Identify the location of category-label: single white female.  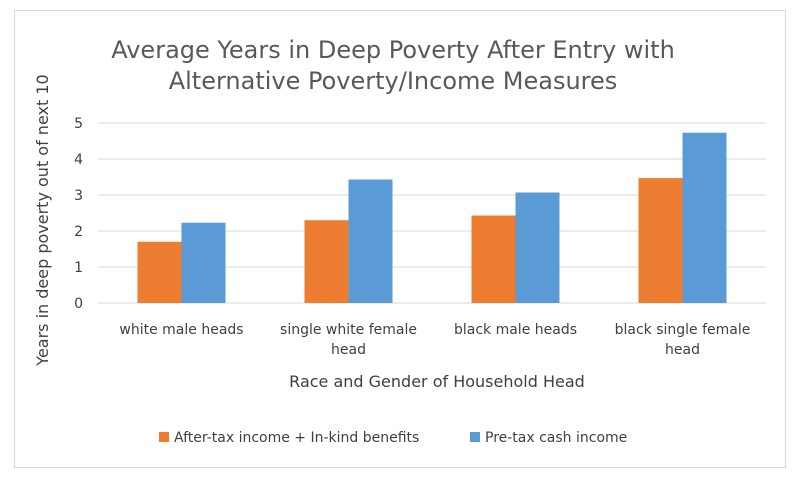
(348, 330).